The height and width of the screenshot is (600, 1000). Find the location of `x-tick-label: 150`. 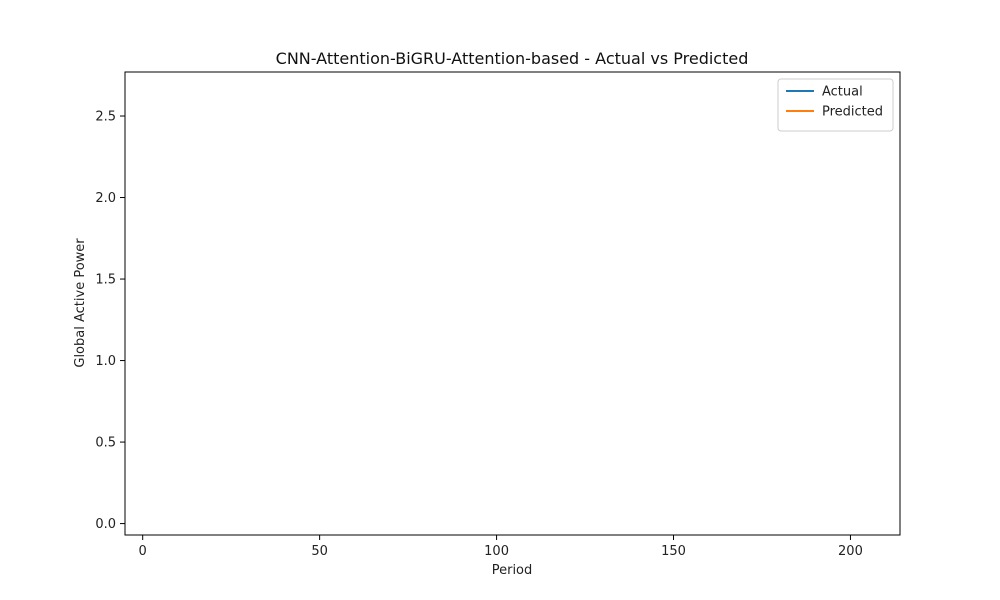

x-tick-label: 150 is located at coordinates (673, 551).